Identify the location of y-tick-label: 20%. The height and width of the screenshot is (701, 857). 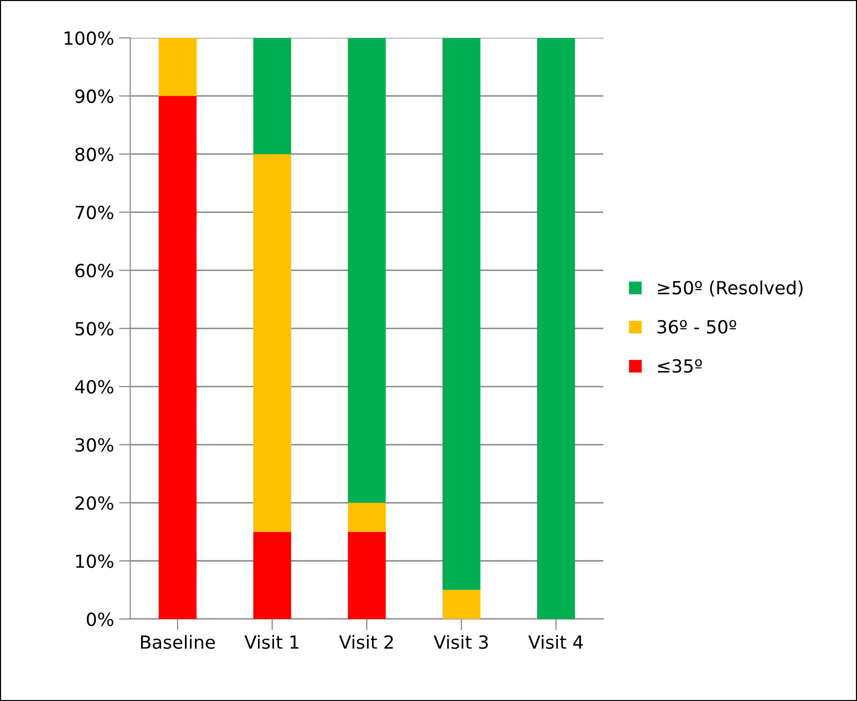
(94, 503).